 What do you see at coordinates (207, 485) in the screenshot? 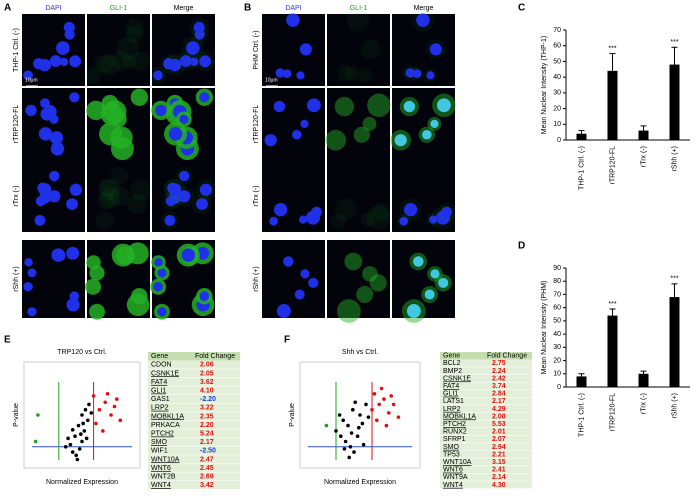
I see `fold-change: 3.42` at bounding box center [207, 485].